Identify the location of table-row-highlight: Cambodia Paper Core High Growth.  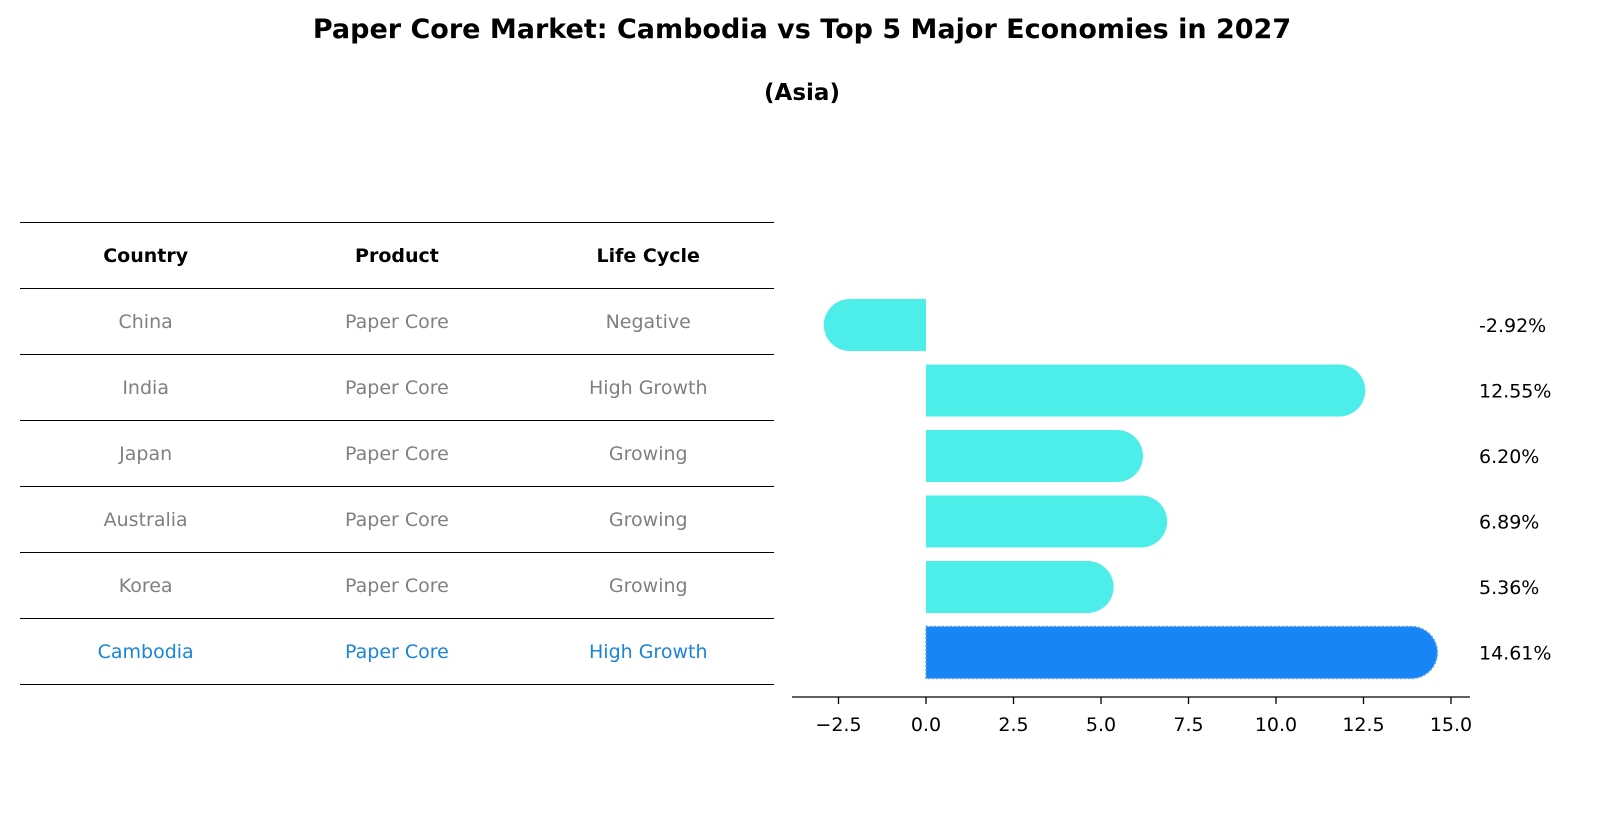
(397, 652).